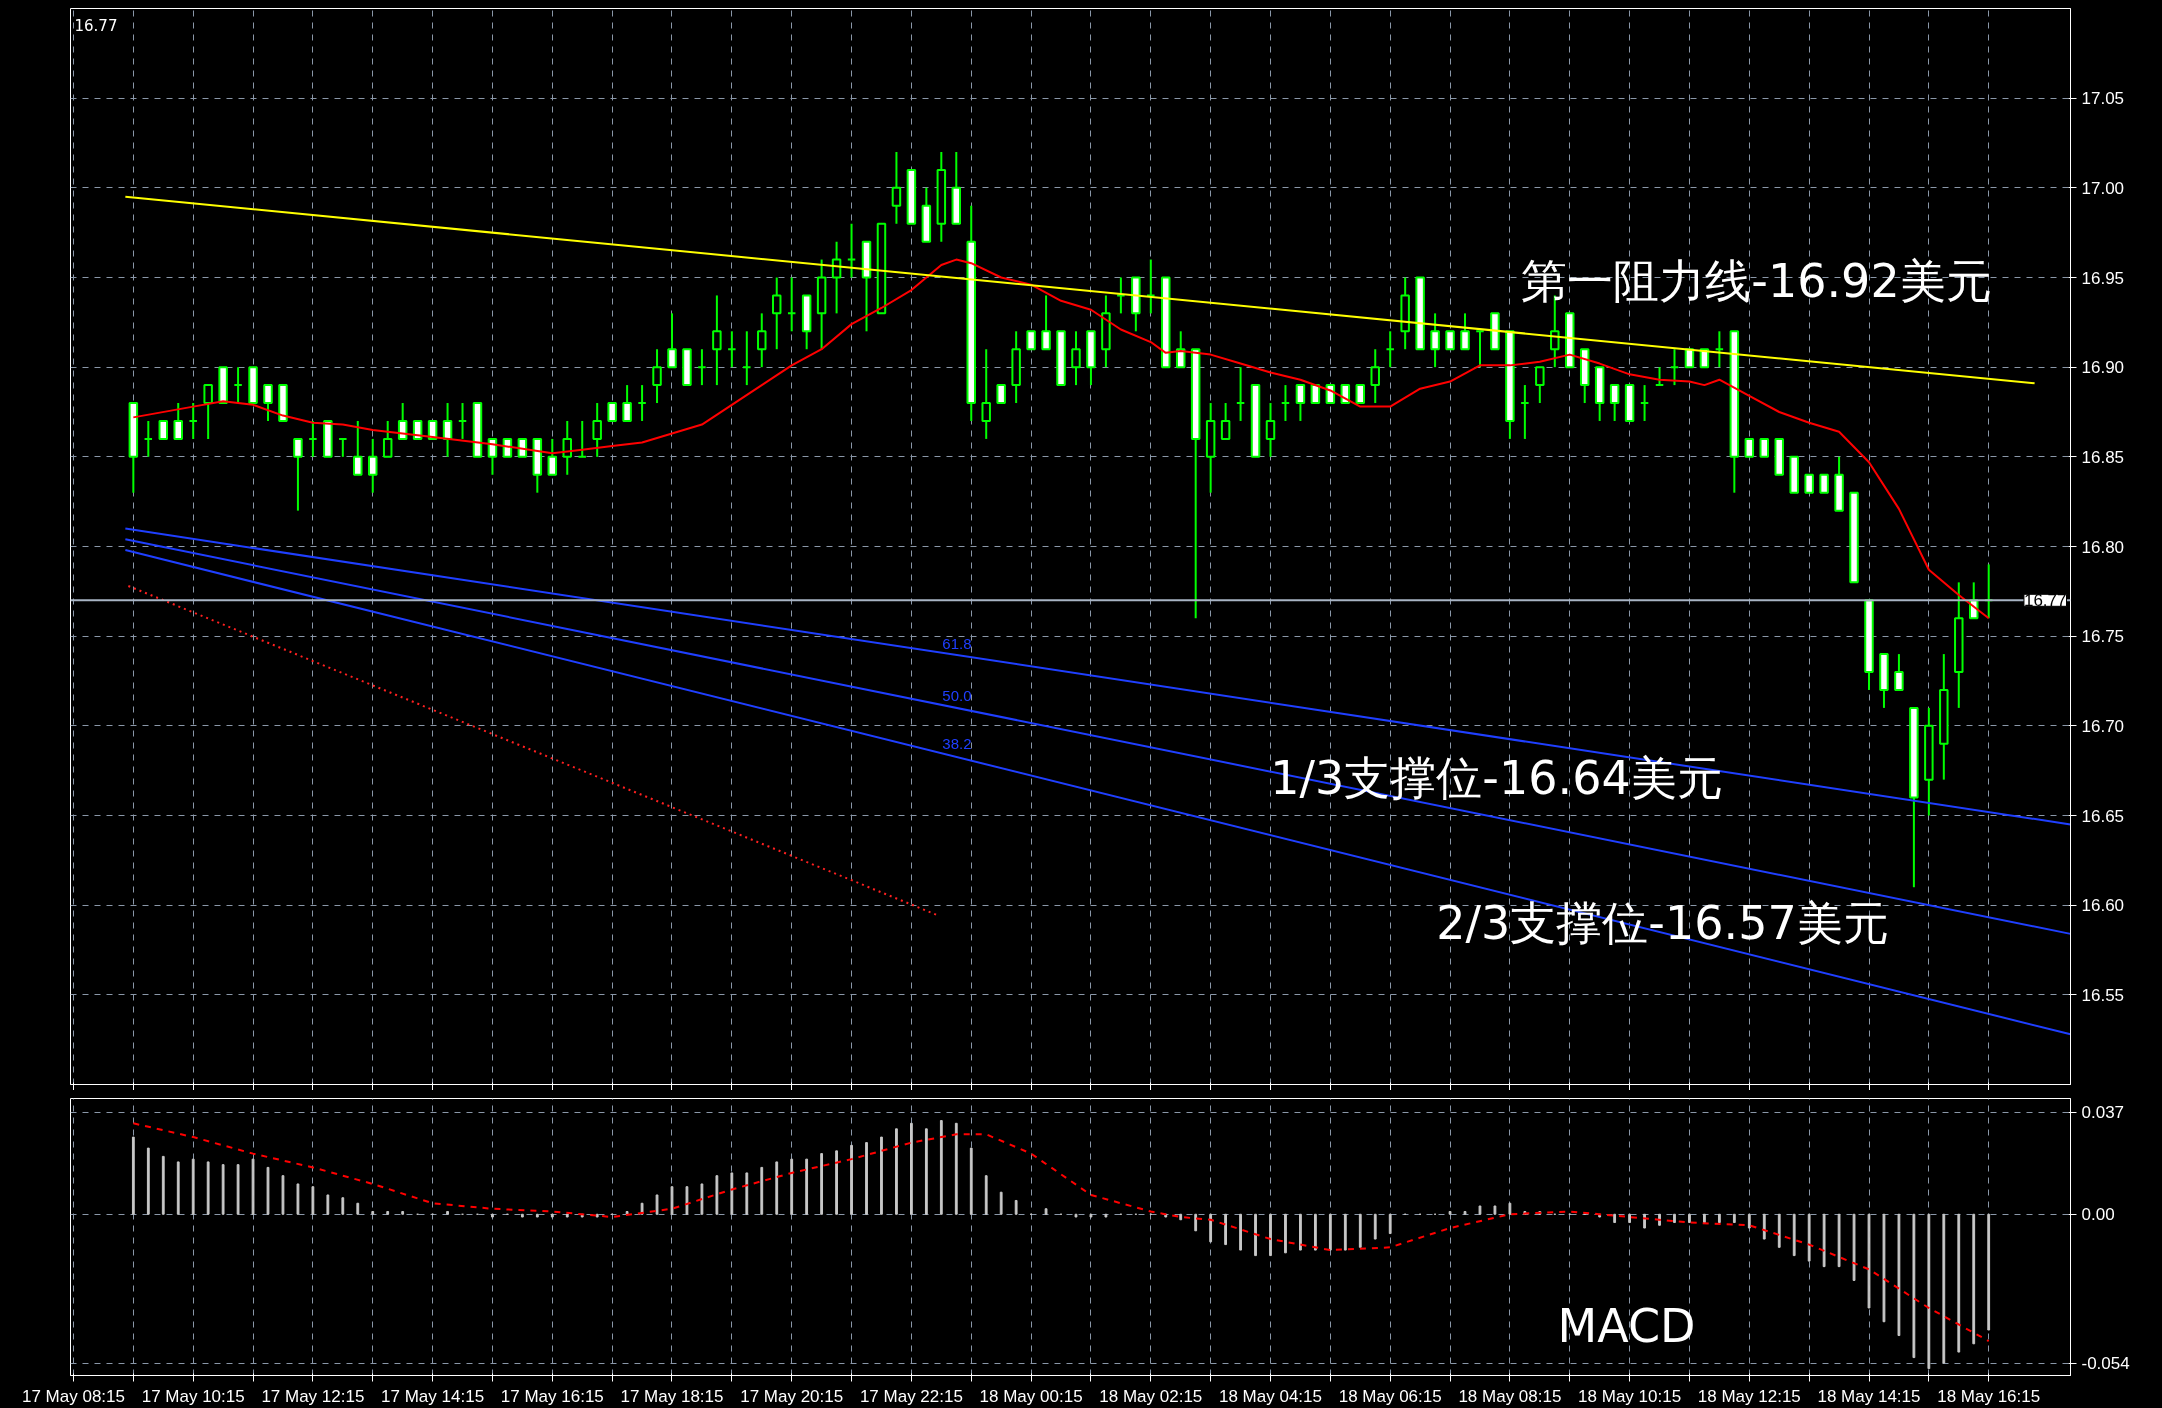 The width and height of the screenshot is (2162, 1408). What do you see at coordinates (1989, 1396) in the screenshot?
I see `x-tick-label: 18 May 16:15` at bounding box center [1989, 1396].